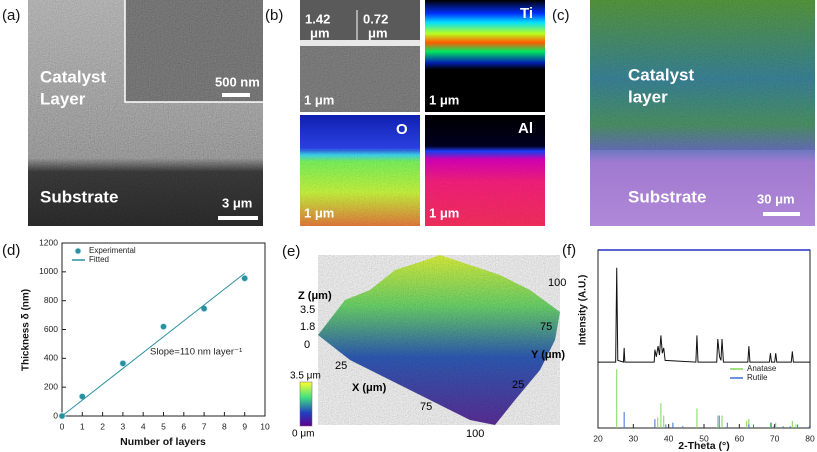 The width and height of the screenshot is (817, 452). What do you see at coordinates (11, 15) in the screenshot?
I see `panel-label: (a)` at bounding box center [11, 15].